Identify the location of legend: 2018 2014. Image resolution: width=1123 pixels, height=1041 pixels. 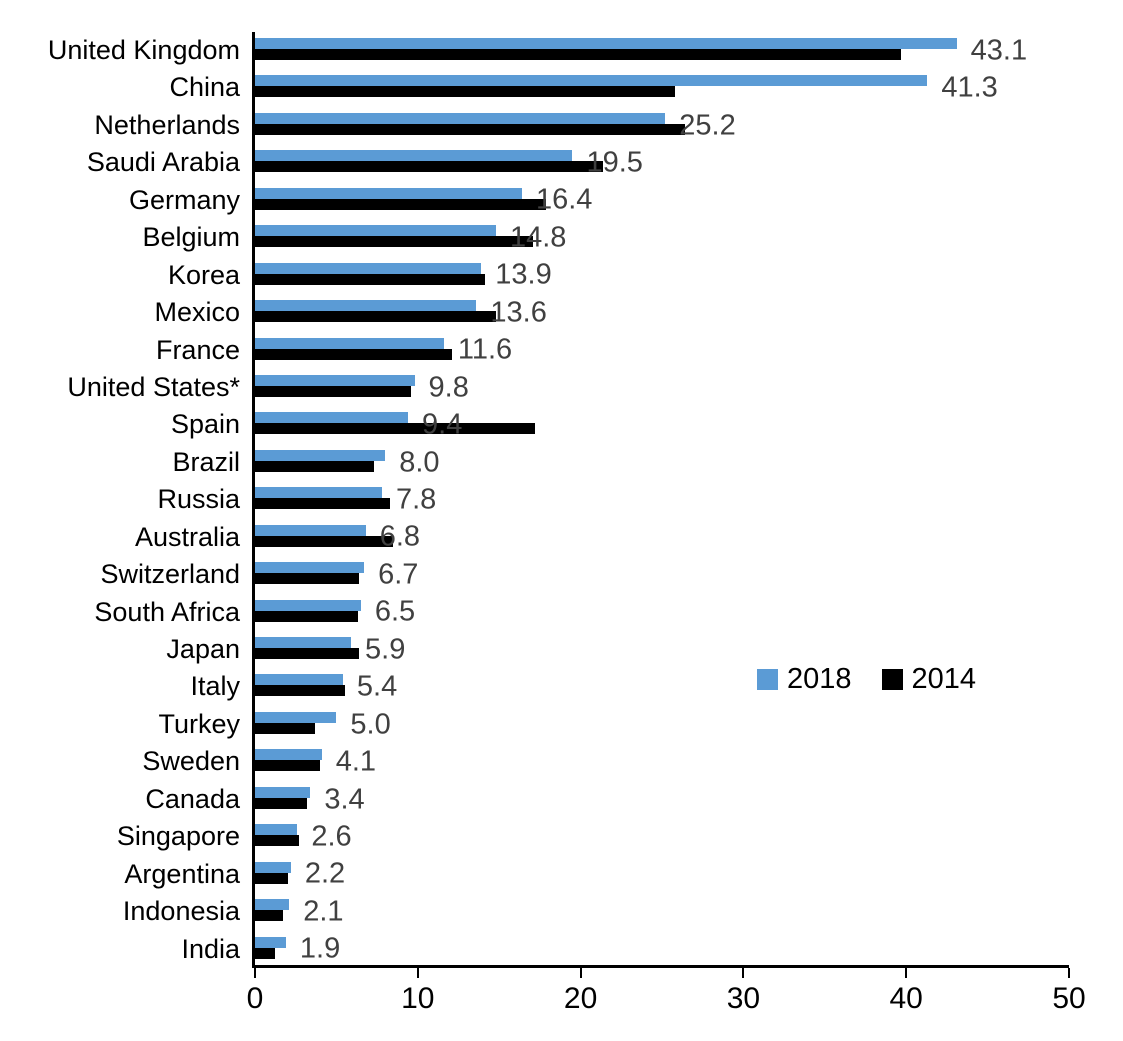
(866, 679).